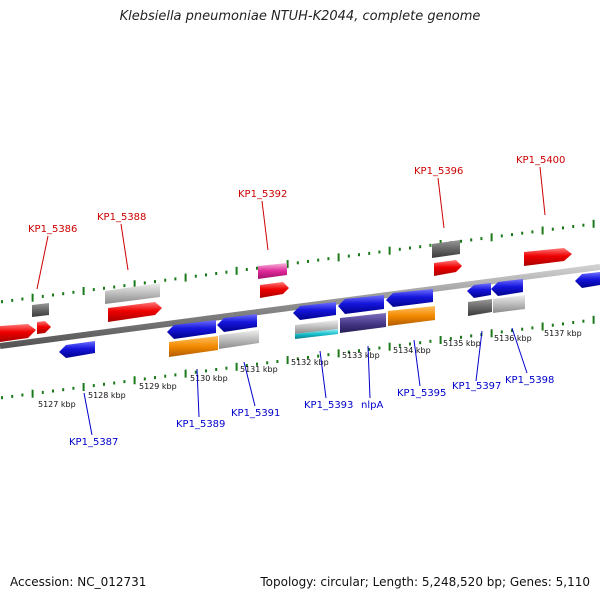  I want to click on gene-label: KP1_5389, so click(200, 424).